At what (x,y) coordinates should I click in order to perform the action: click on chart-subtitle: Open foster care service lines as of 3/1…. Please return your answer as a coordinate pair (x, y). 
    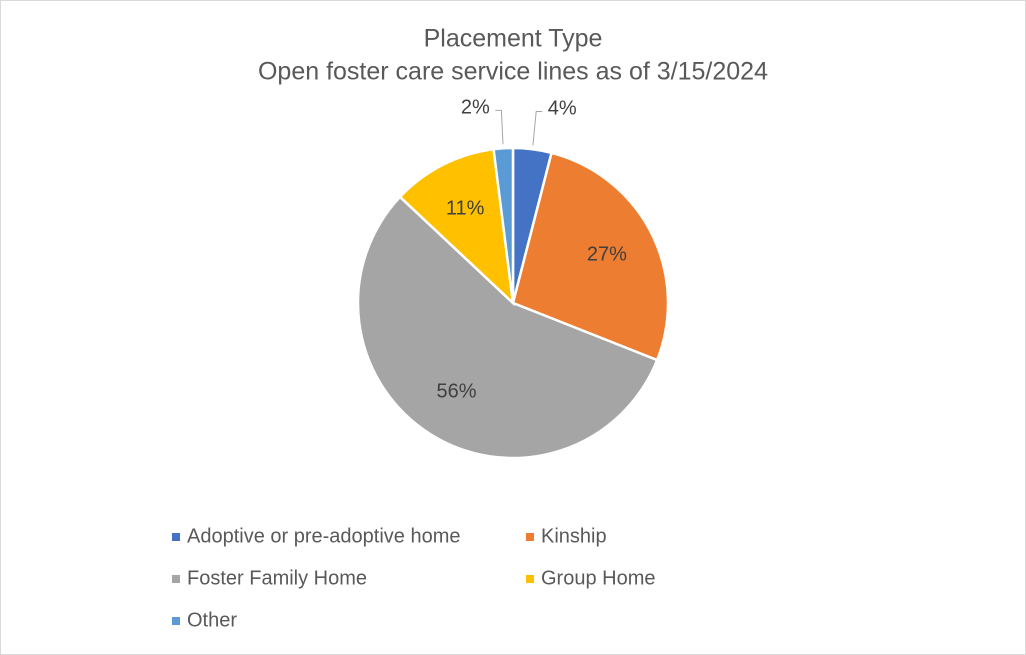
    Looking at the image, I should click on (513, 72).